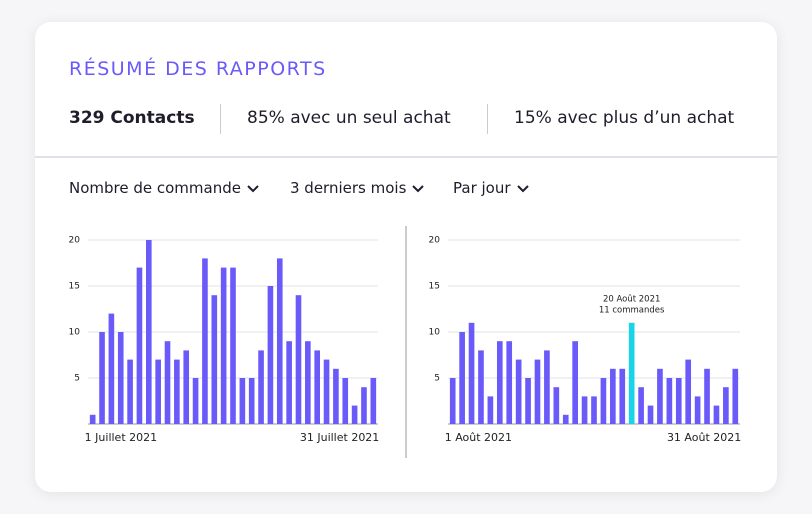  What do you see at coordinates (478, 437) in the screenshot?
I see `x-tick-label: 1 Août 2021` at bounding box center [478, 437].